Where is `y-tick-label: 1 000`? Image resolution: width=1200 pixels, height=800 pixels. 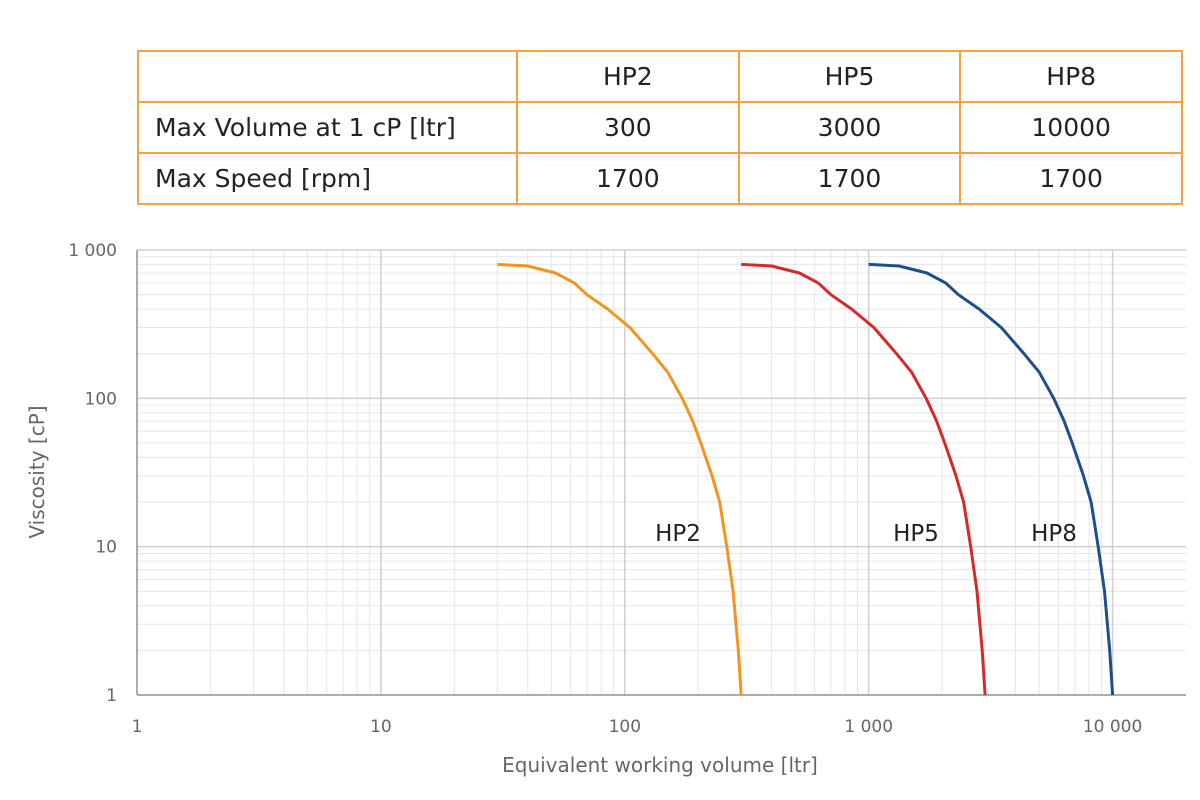
y-tick-label: 1 000 is located at coordinates (92, 251).